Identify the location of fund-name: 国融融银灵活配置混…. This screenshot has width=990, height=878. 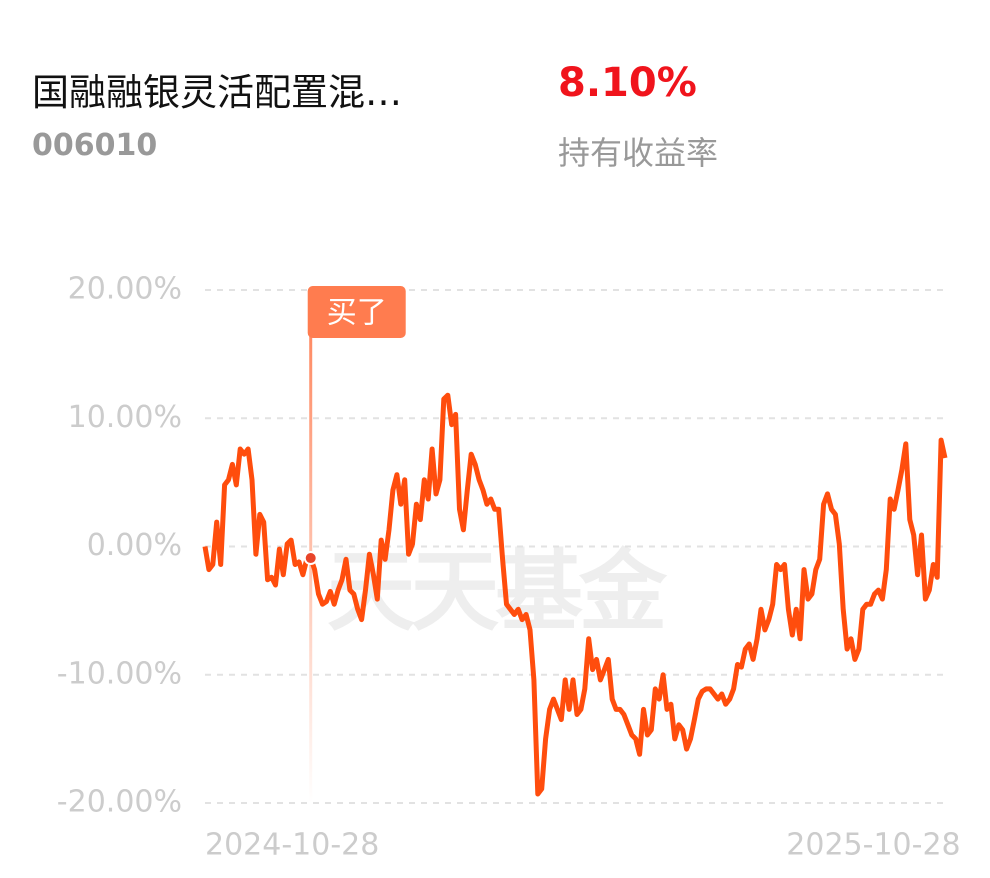
(217, 92).